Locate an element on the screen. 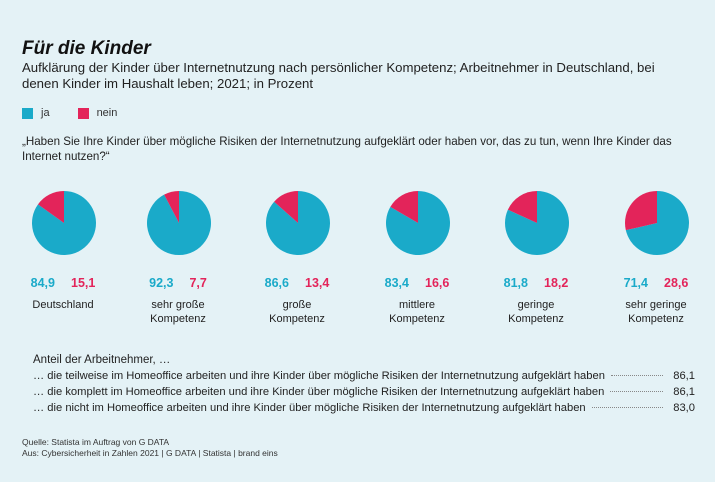 The image size is (715, 482). legend: ja nein is located at coordinates (69, 113).